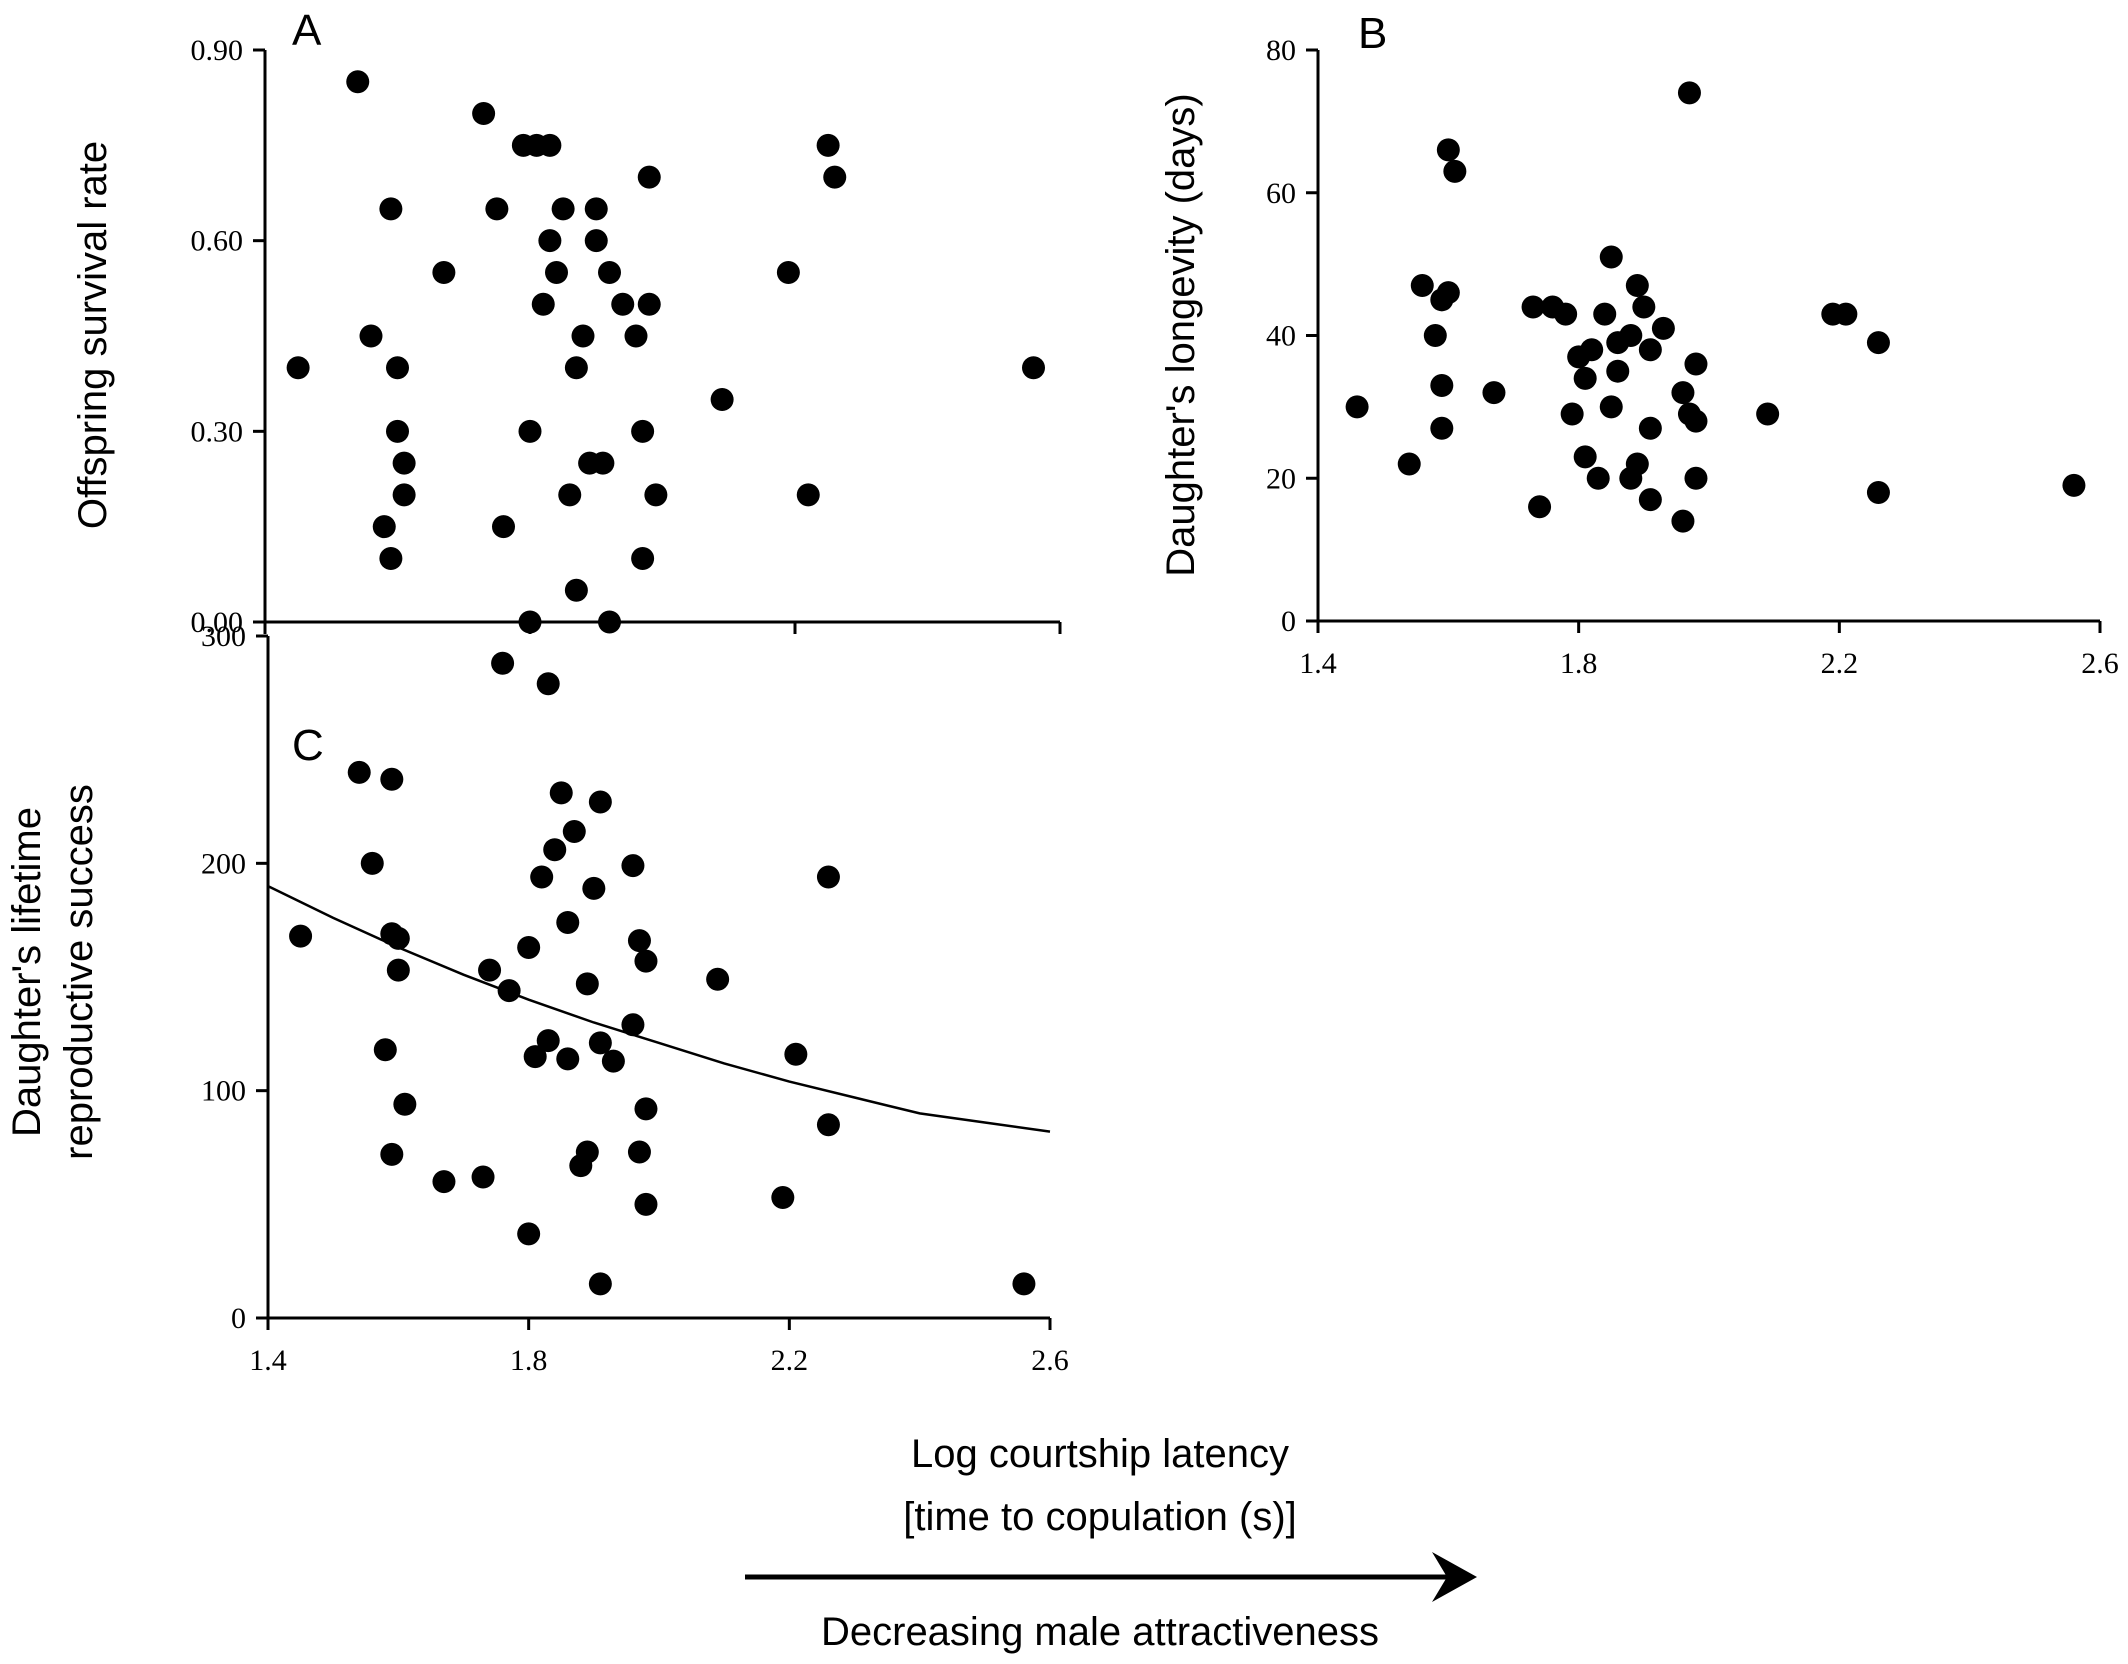 This screenshot has height=1664, width=2128. I want to click on panel-c-points, so click(662, 973).